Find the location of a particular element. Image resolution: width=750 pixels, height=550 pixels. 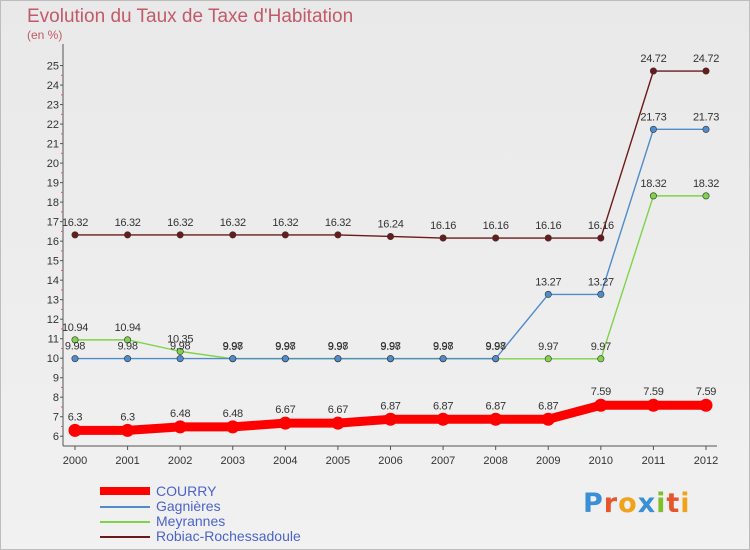

x-tick-label: 2006 is located at coordinates (390, 461).